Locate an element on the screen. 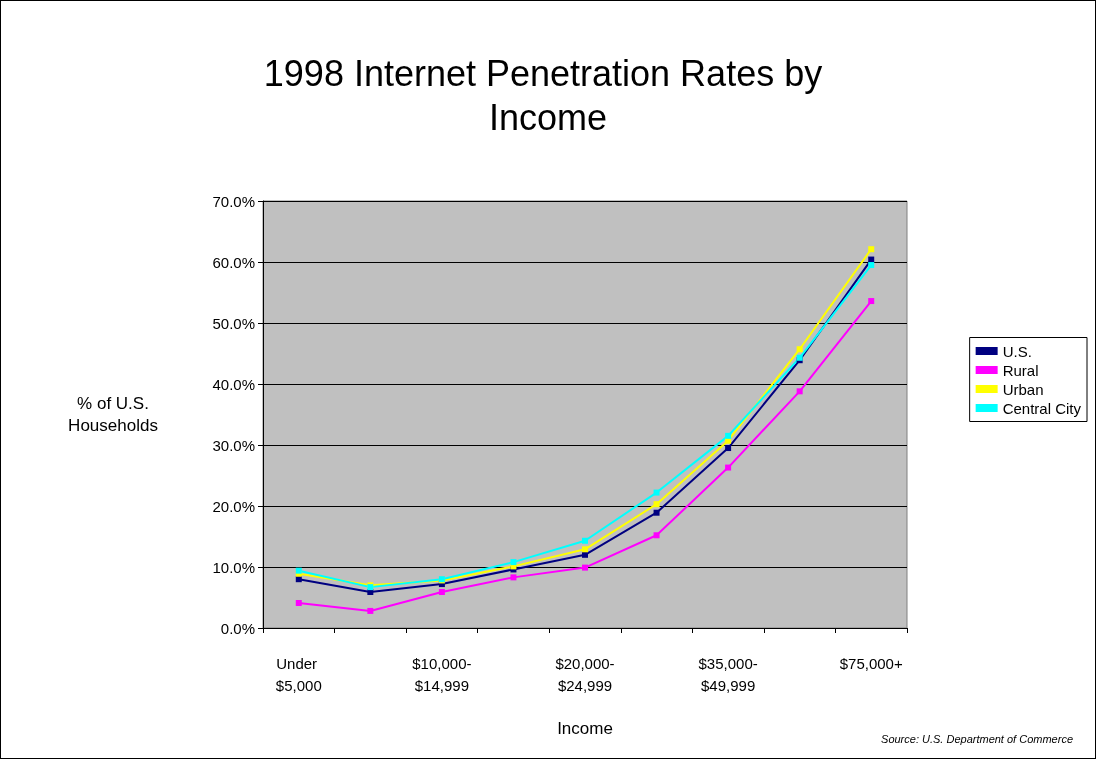  x-tick-label: $75,000+ is located at coordinates (871, 663).